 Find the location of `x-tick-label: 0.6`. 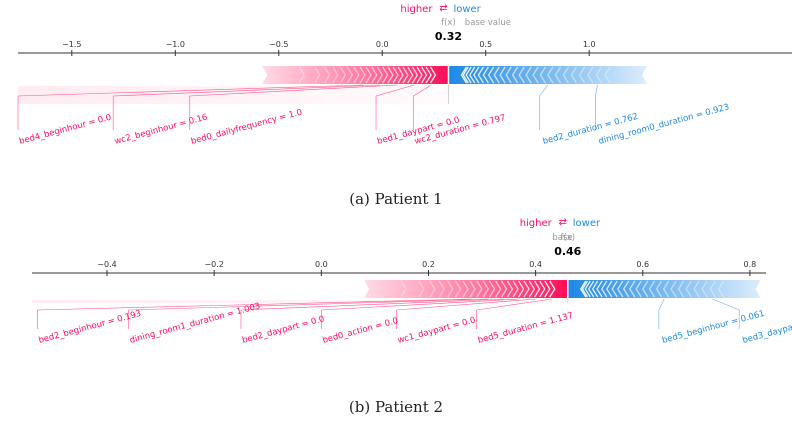

x-tick-label: 0.6 is located at coordinates (642, 264).